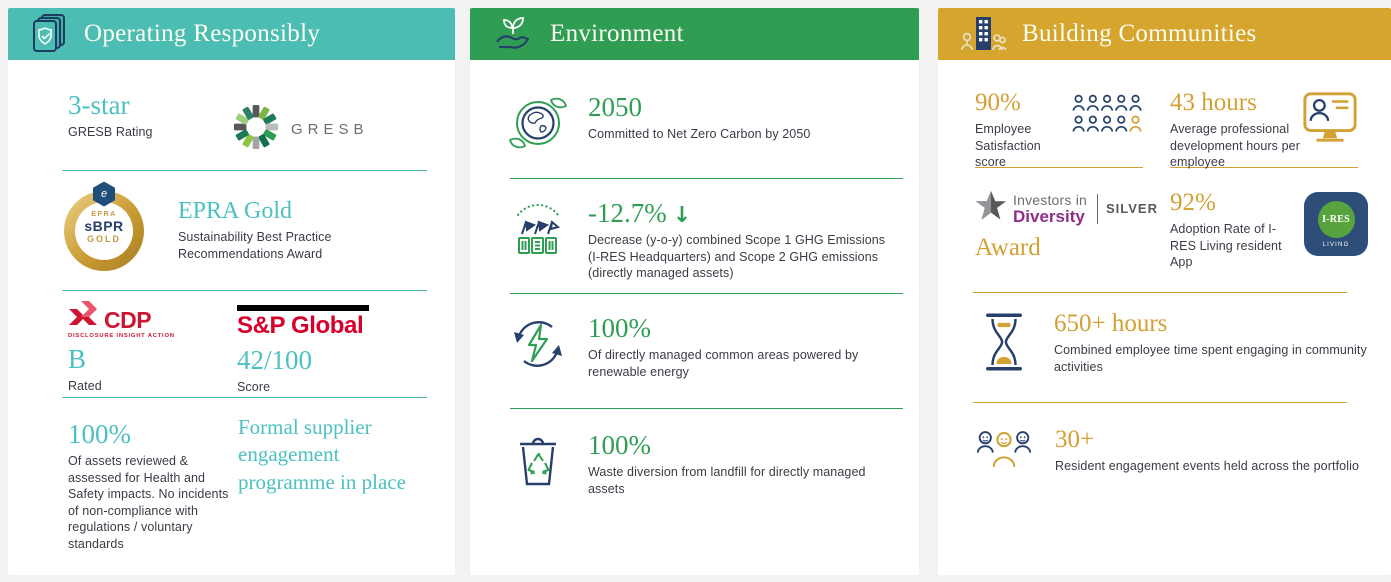 The image size is (1391, 582). What do you see at coordinates (619, 328) in the screenshot?
I see `renewable-energy-value: 100%` at bounding box center [619, 328].